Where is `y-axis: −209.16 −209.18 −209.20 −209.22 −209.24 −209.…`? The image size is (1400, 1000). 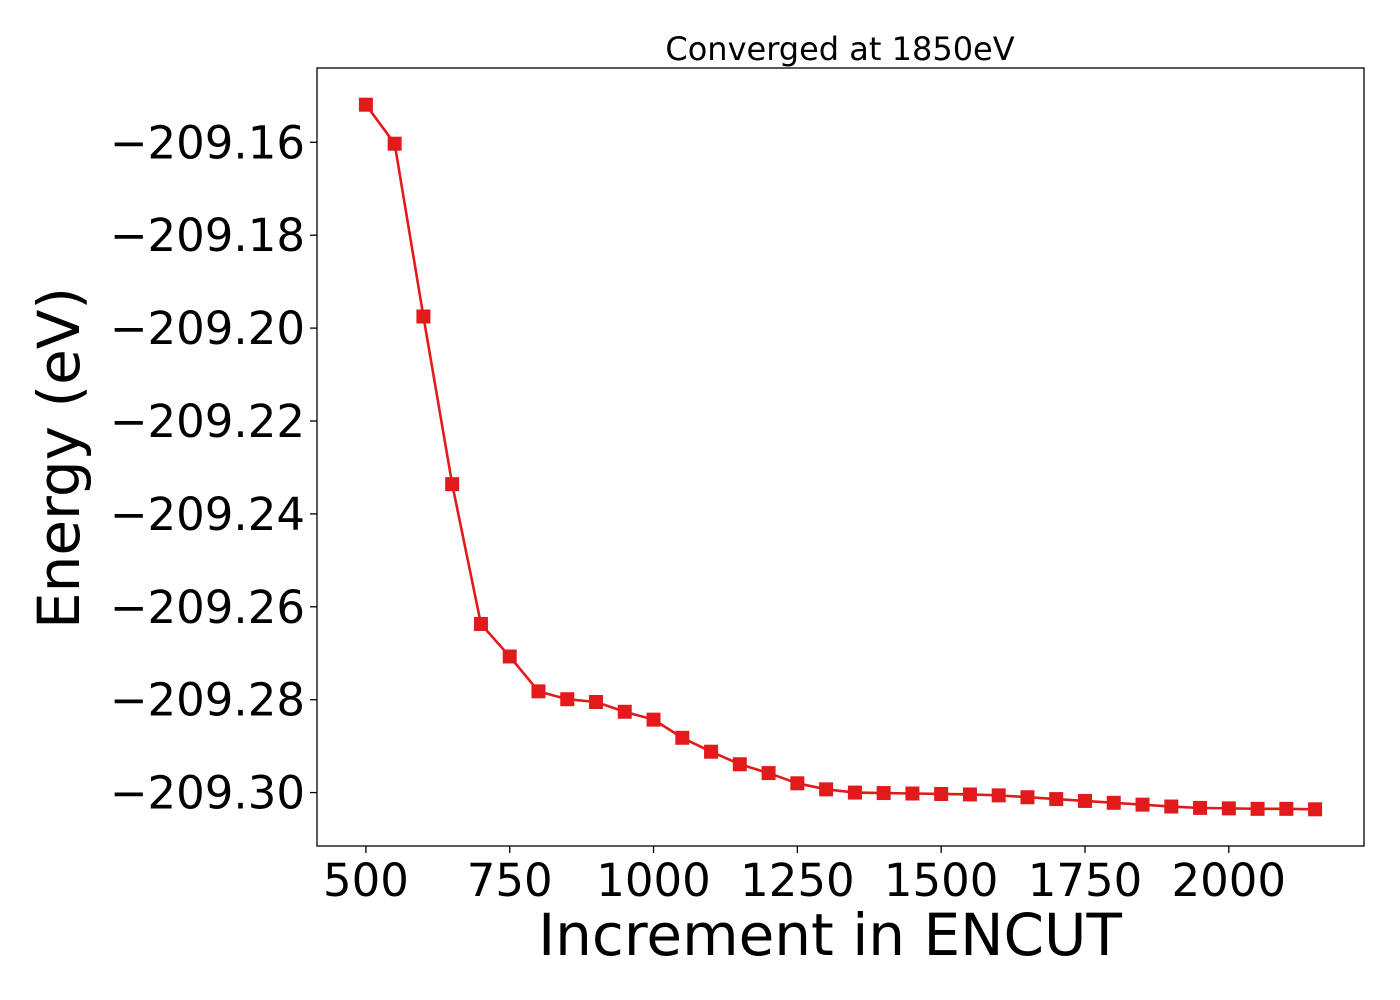
y-axis: −209.16 −209.18 −209.20 −209.22 −209.24 −209.… is located at coordinates (213, 468).